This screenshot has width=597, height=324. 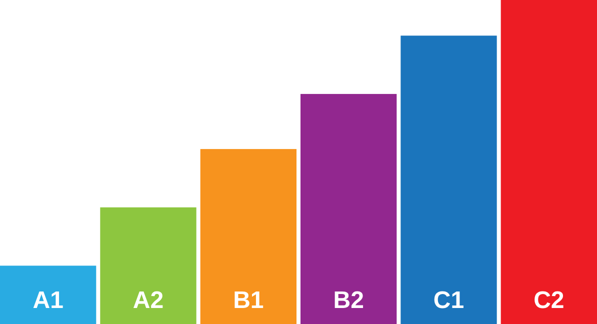 What do you see at coordinates (248, 300) in the screenshot?
I see `x-tick-label: B1` at bounding box center [248, 300].